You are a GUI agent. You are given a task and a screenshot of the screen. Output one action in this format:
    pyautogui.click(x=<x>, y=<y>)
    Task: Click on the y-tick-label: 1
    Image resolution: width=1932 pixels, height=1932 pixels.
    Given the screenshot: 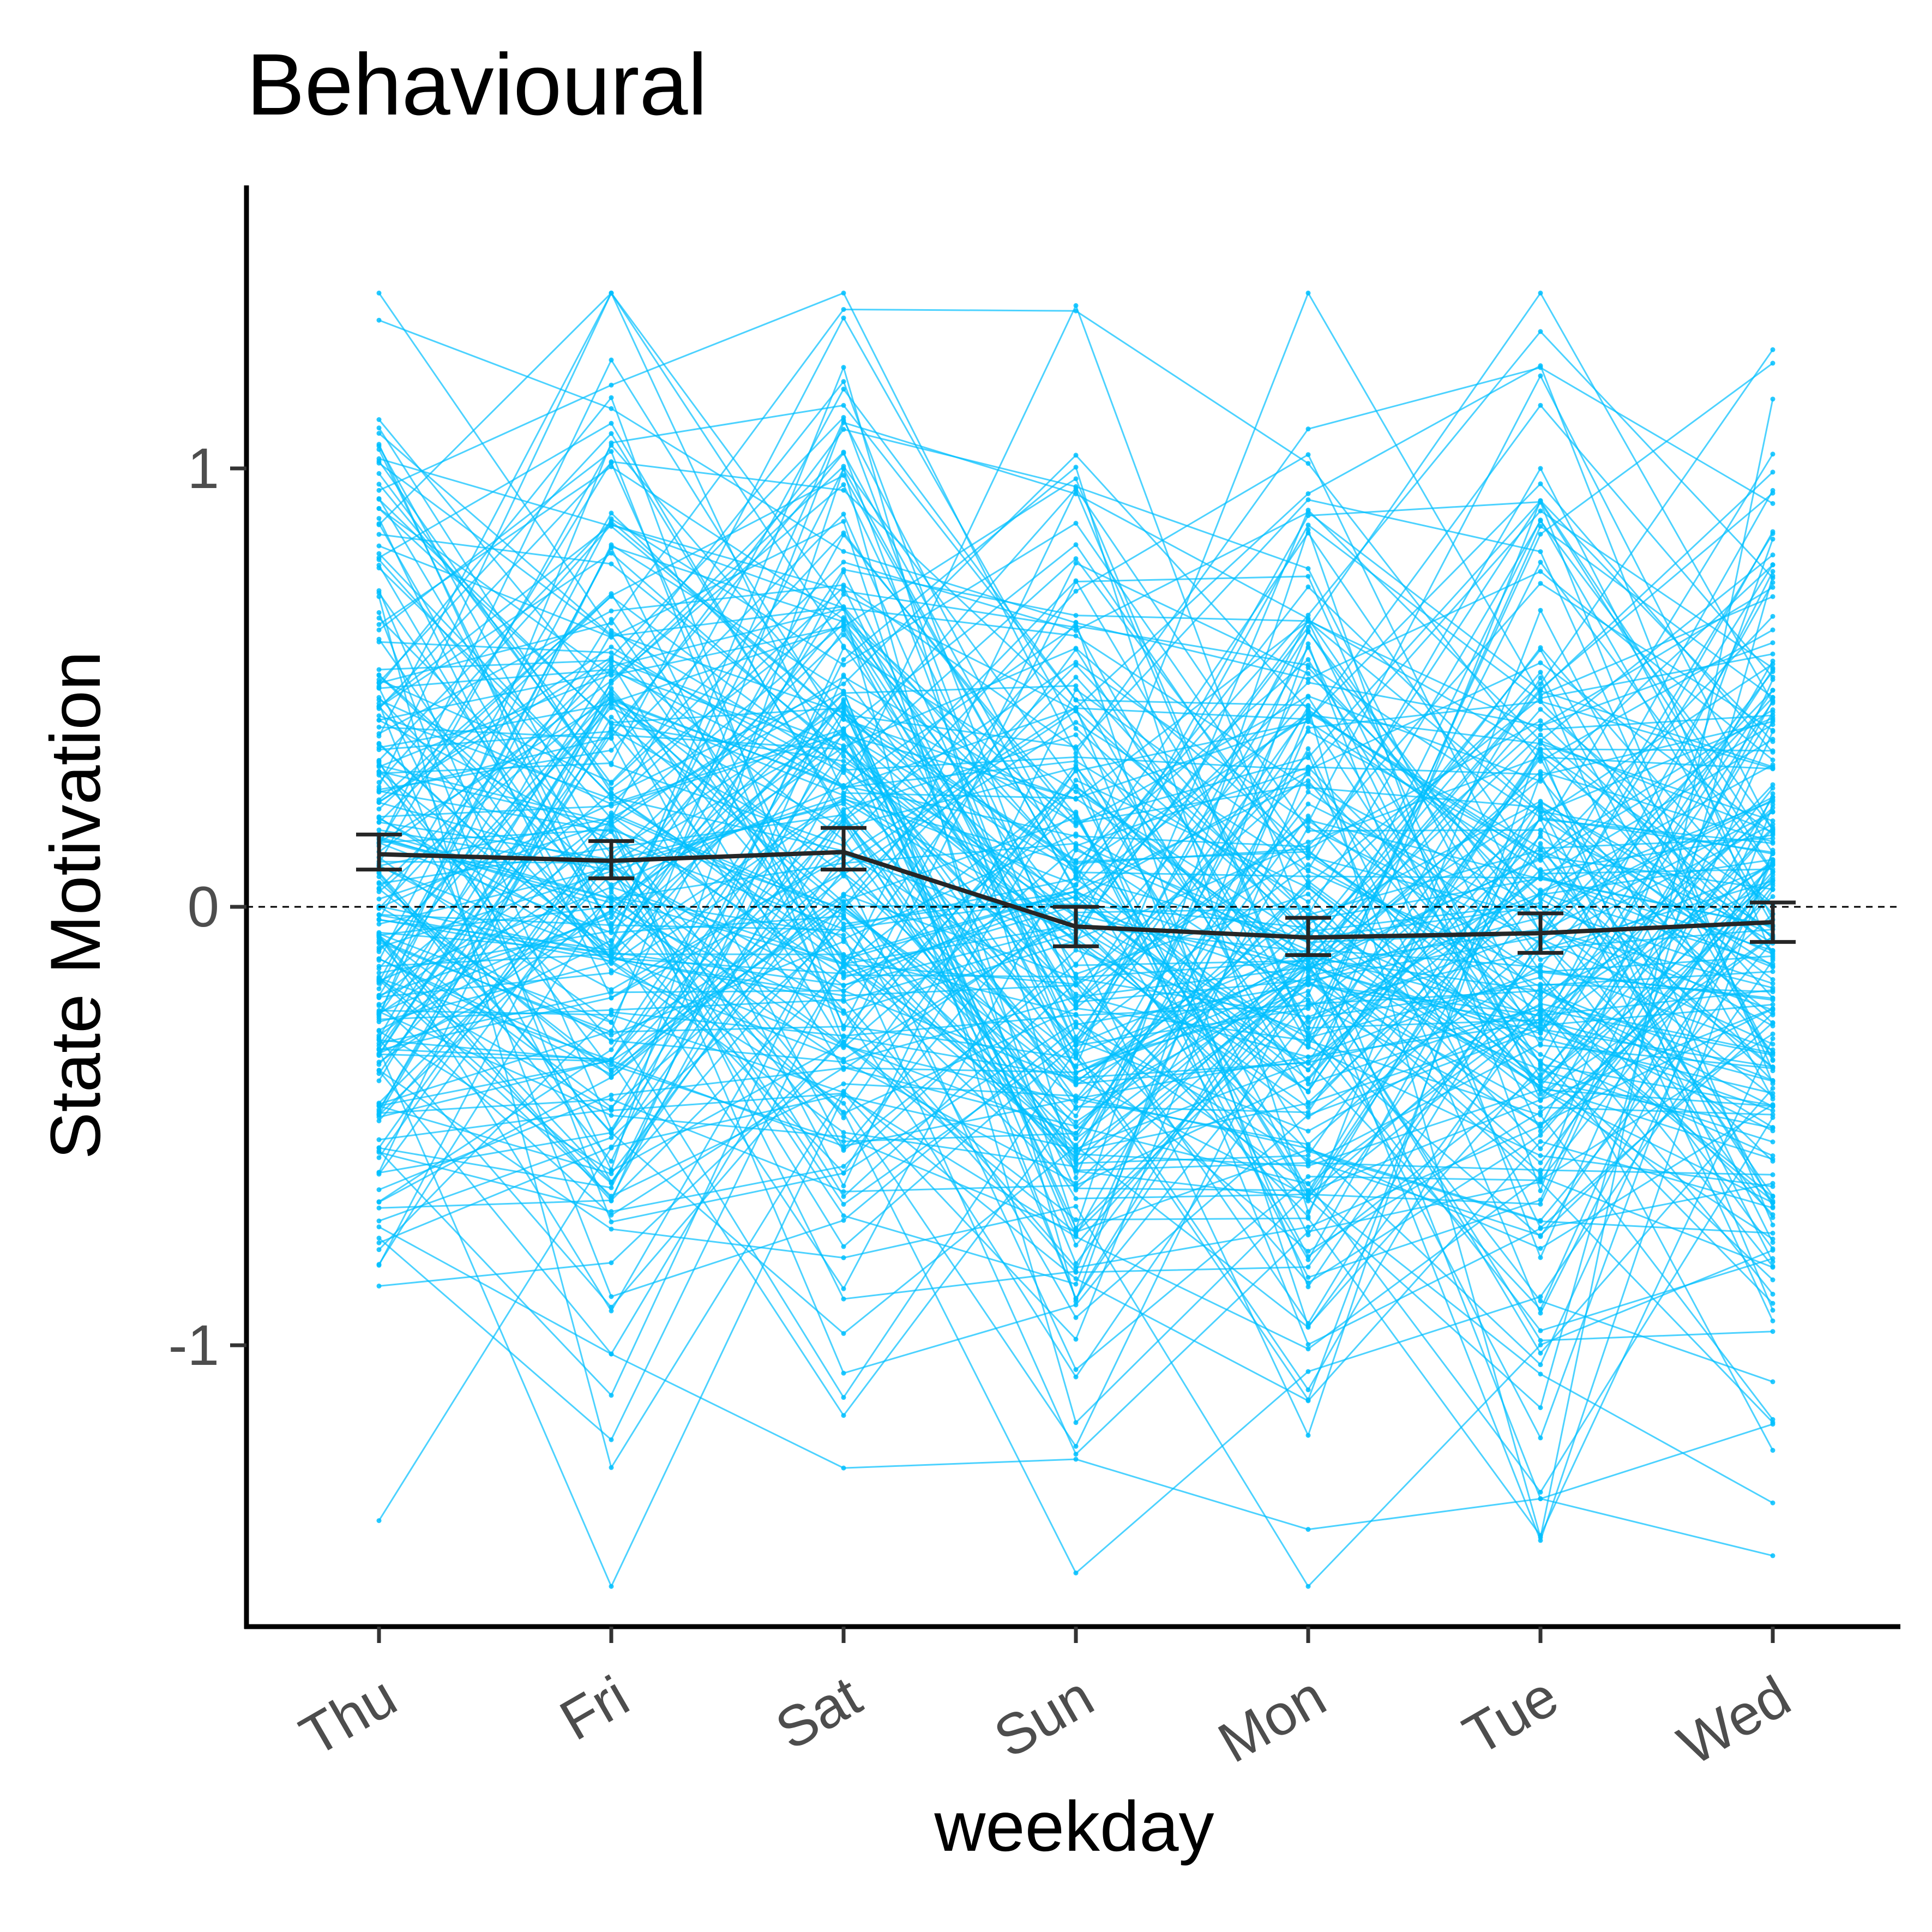 What is the action you would take?
    pyautogui.click(x=203, y=469)
    